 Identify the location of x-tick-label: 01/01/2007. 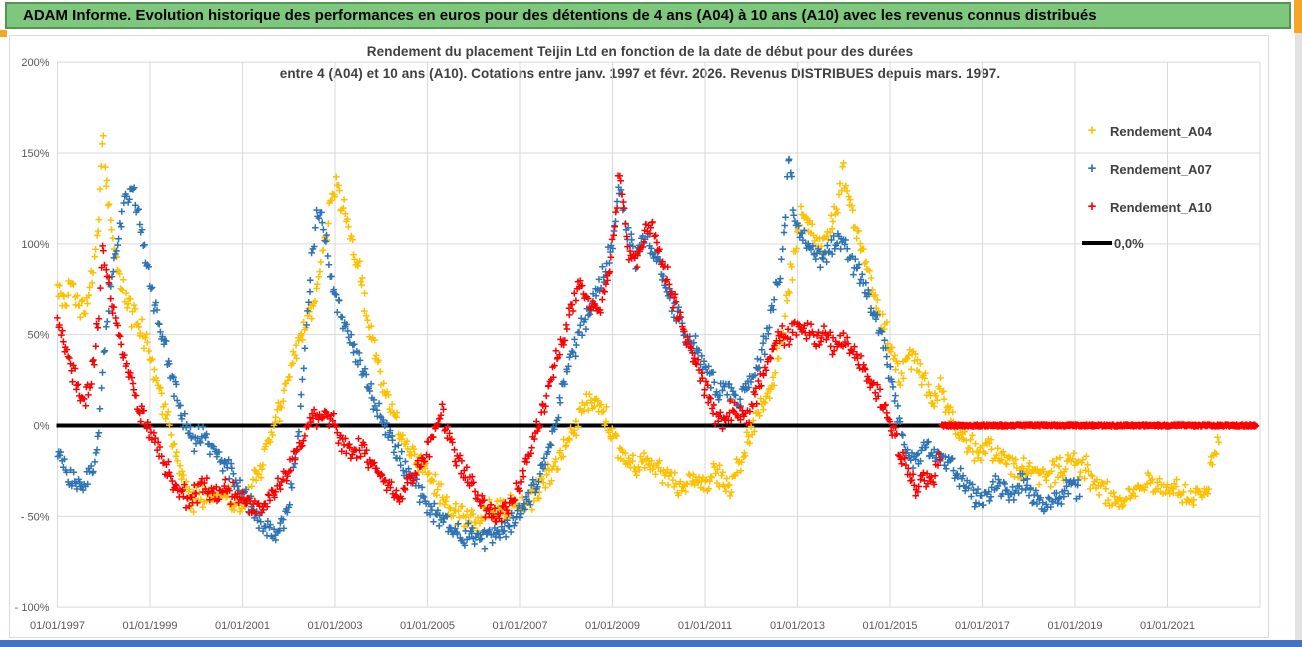
(519, 626).